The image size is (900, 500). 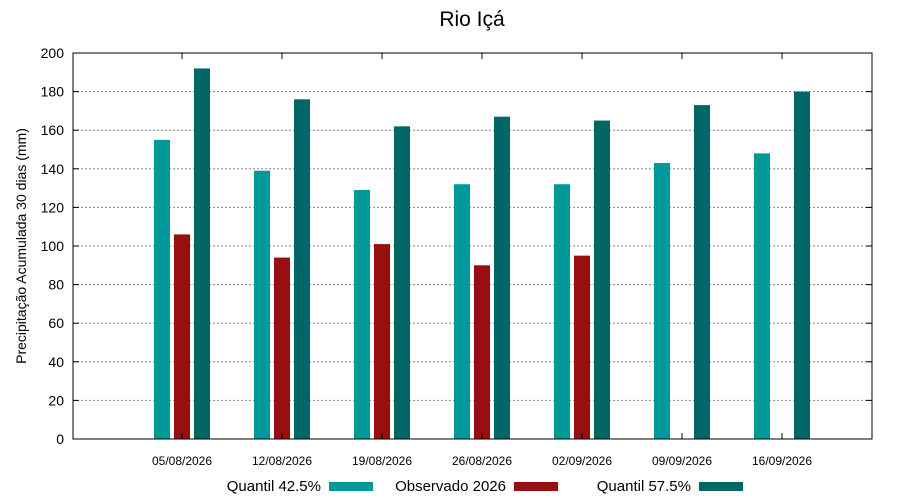 I want to click on x-tick-label: 05/08/2026, so click(x=182, y=461).